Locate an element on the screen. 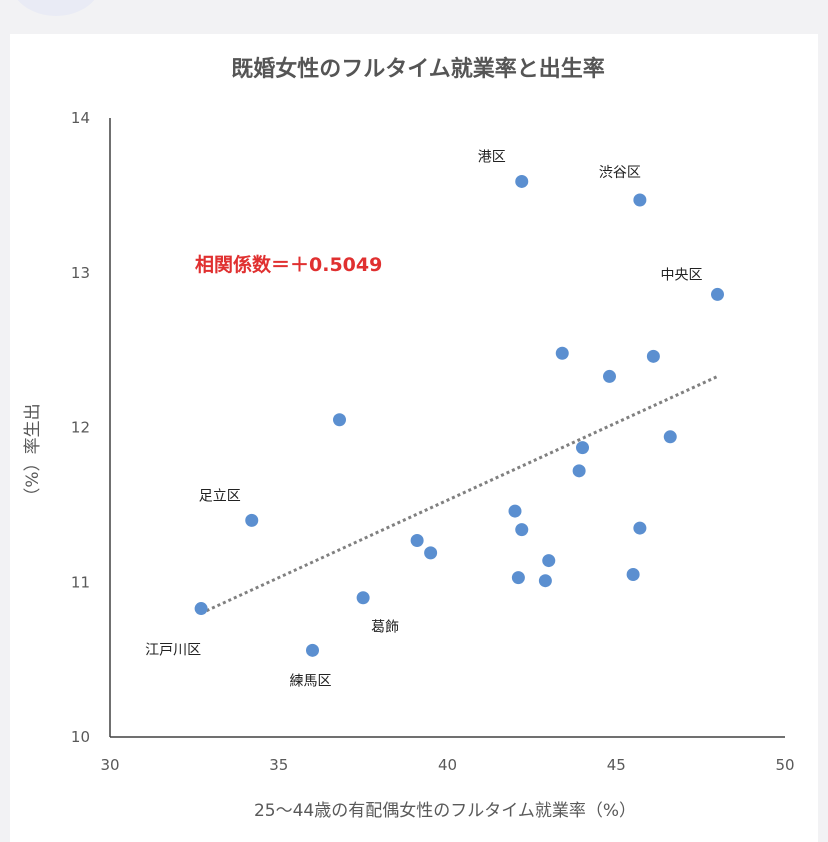  x-axis-label: 25〜44歳の有配偶女性のフルタイム就業率（%） is located at coordinates (445, 811).